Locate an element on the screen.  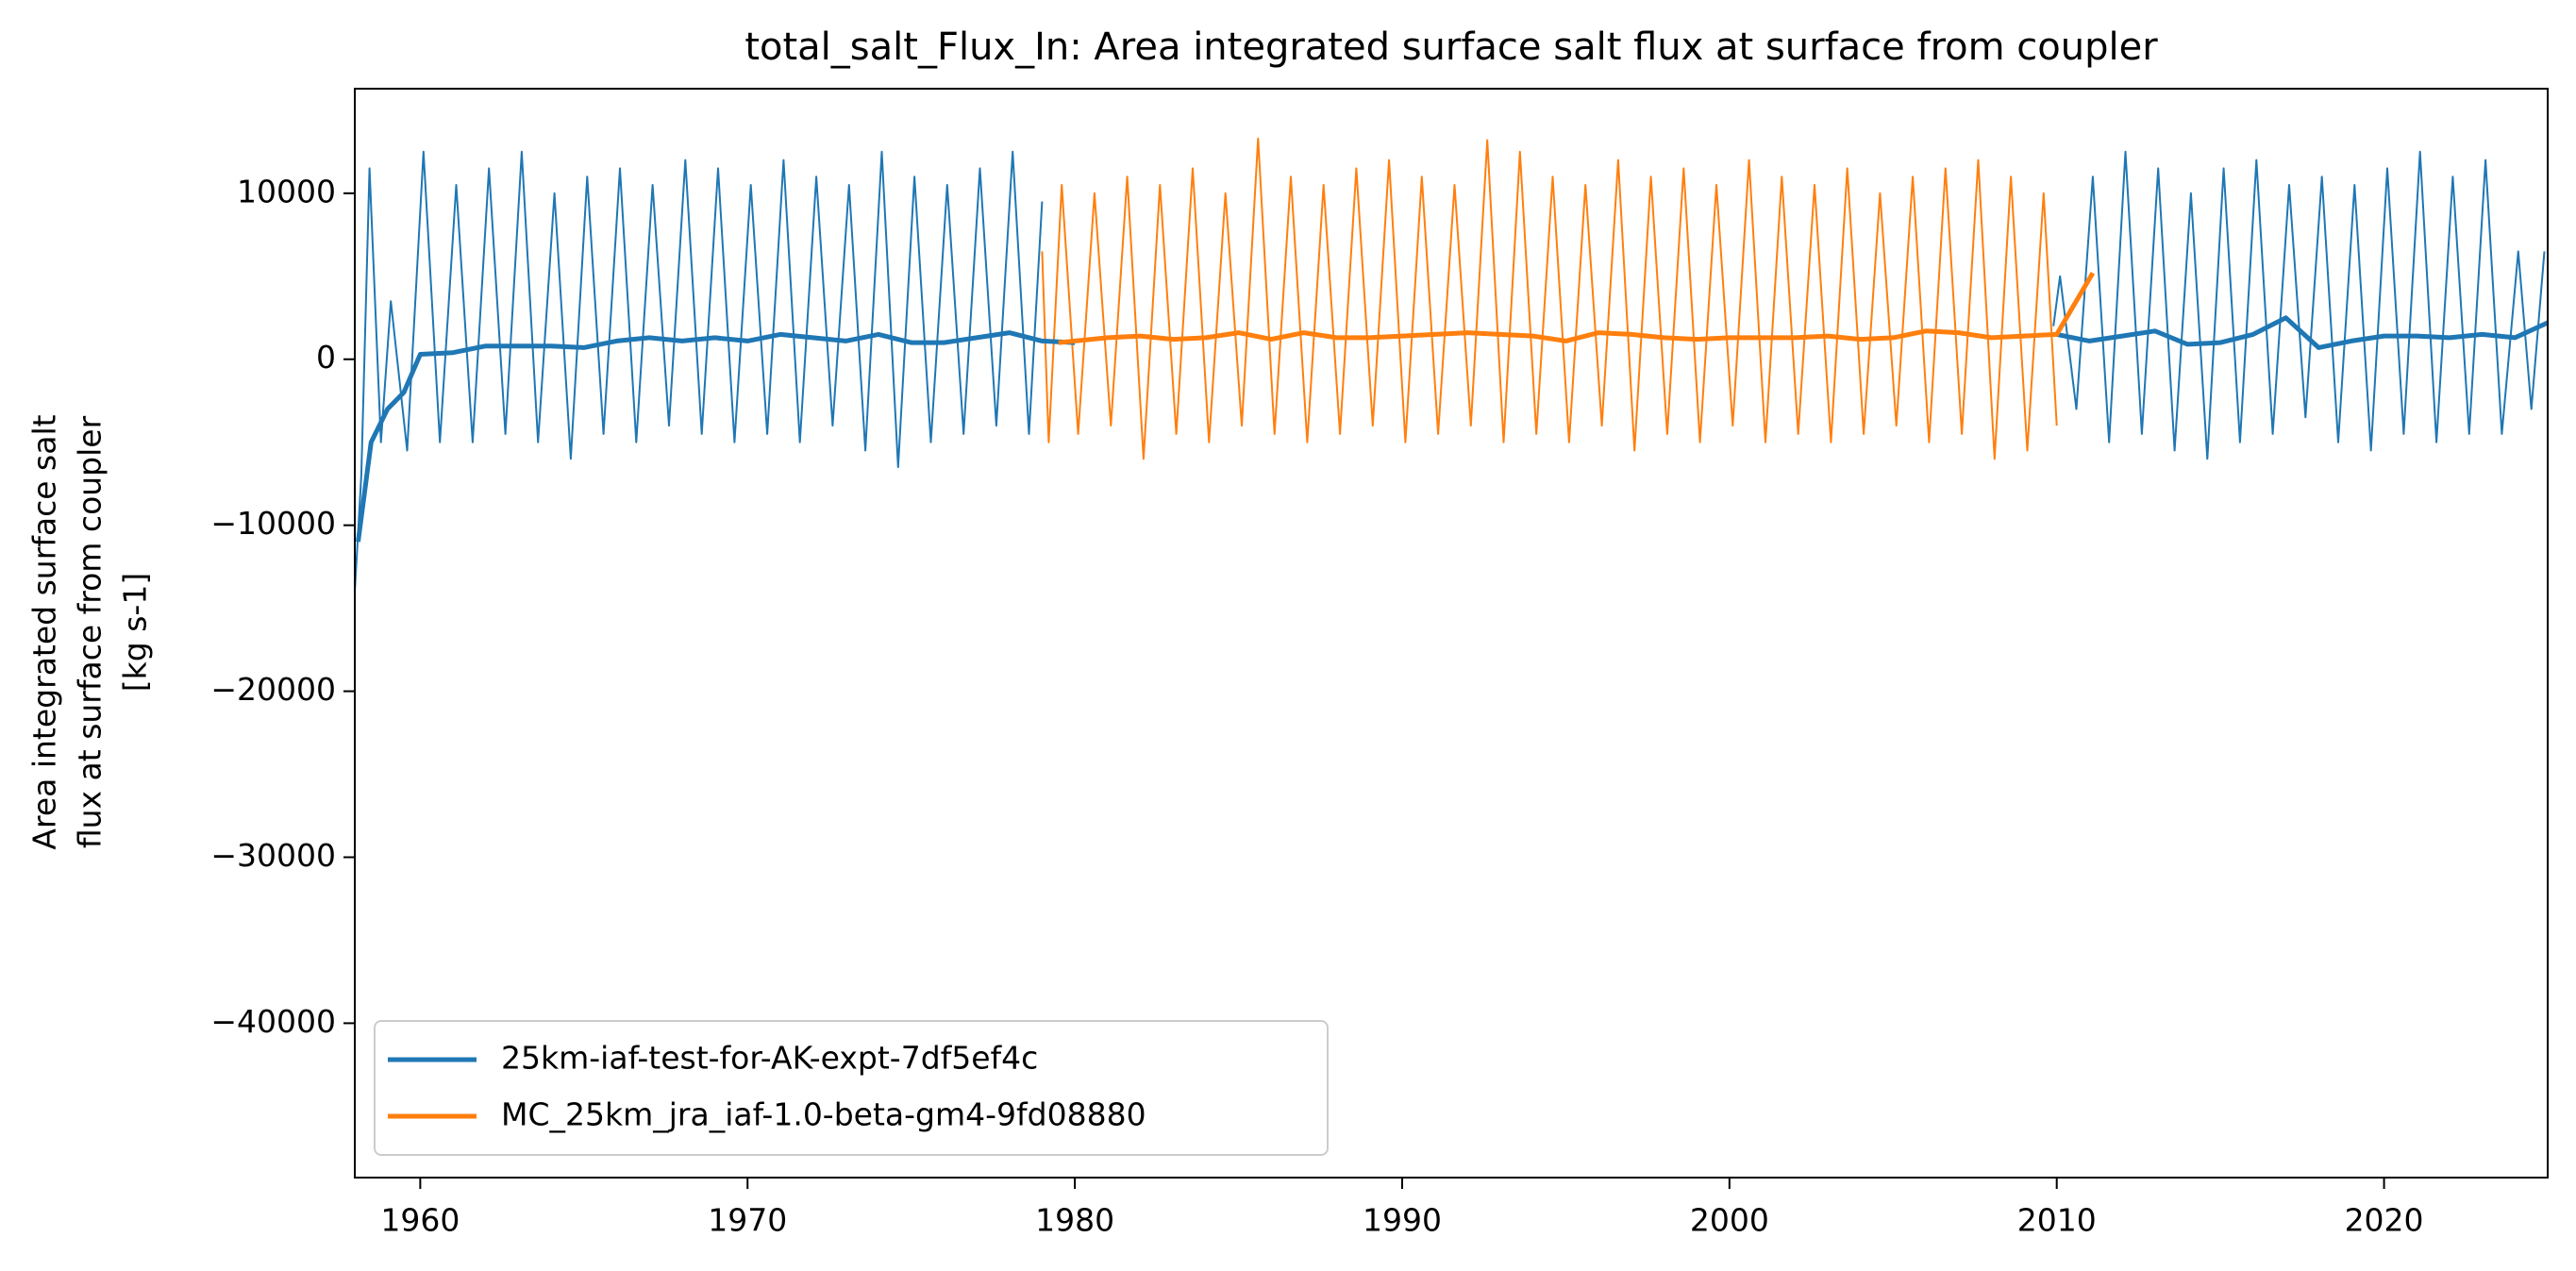
y-tick-label: −10000 is located at coordinates (273, 523).